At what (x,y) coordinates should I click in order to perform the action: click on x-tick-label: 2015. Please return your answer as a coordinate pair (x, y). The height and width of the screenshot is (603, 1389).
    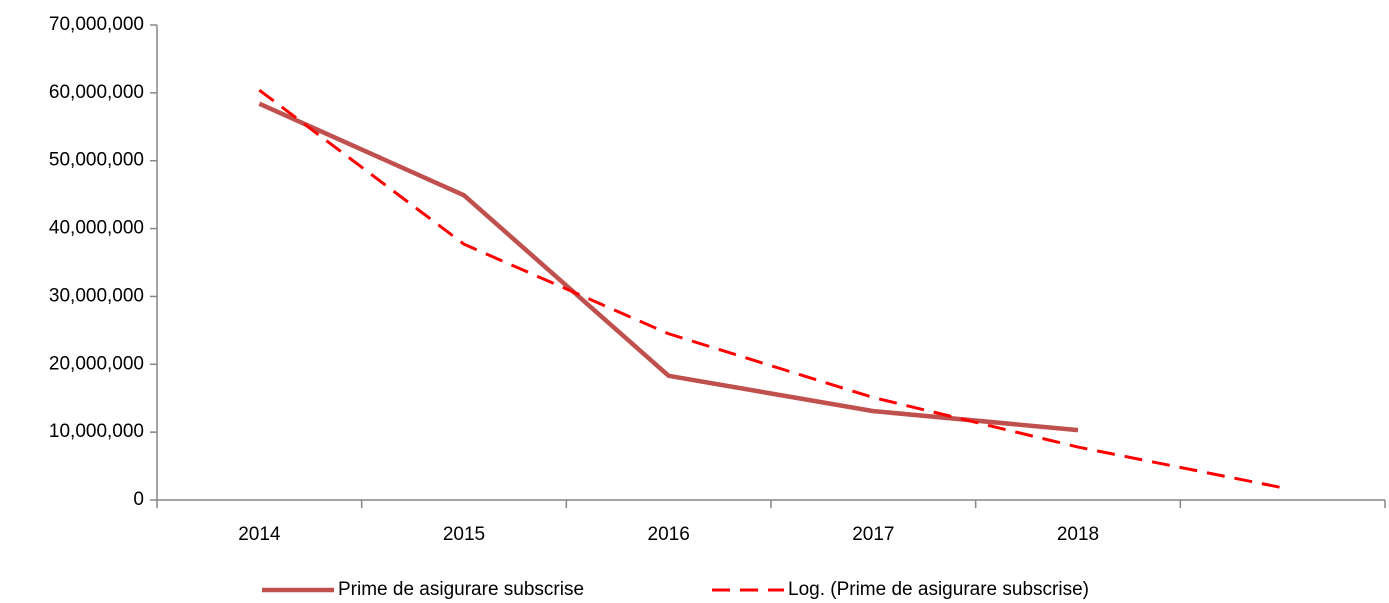
    Looking at the image, I should click on (464, 534).